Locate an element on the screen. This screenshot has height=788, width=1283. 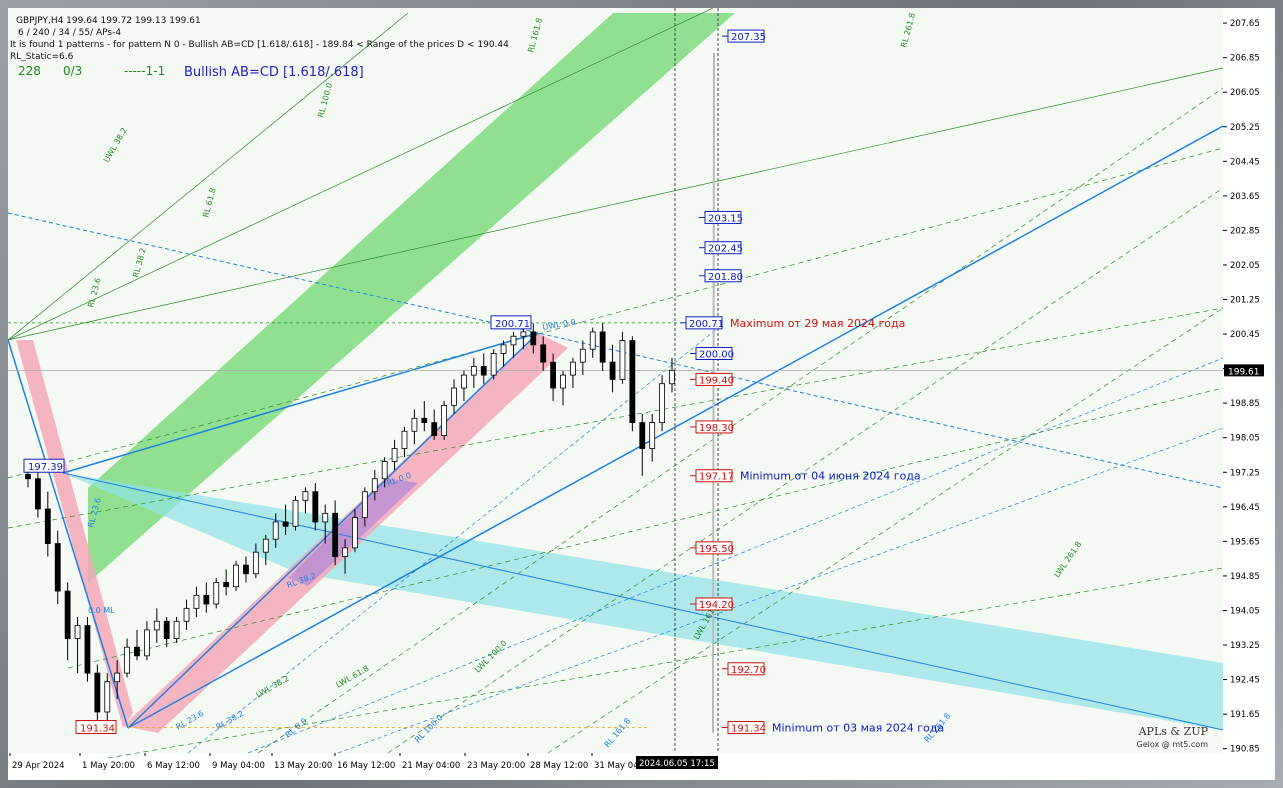
level-7: 198.30 is located at coordinates (712, 427).